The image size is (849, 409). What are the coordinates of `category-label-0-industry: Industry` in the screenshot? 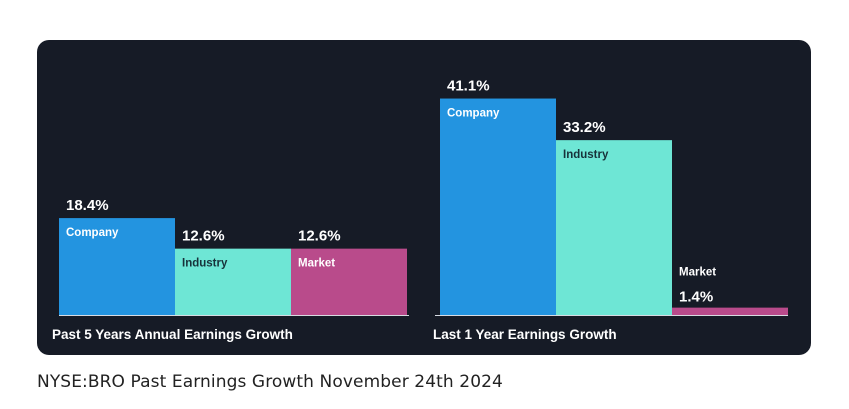 It's located at (205, 264).